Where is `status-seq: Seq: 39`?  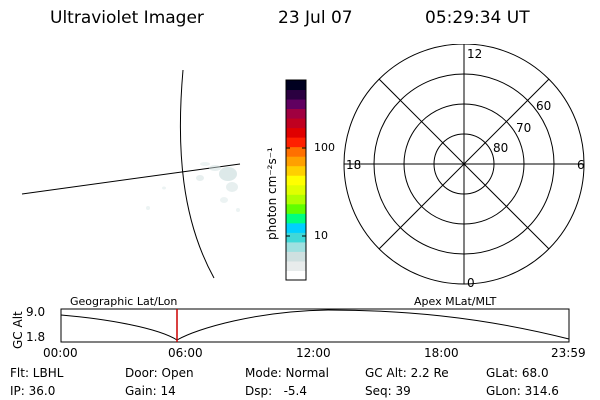
status-seq: Seq: 39 is located at coordinates (388, 391).